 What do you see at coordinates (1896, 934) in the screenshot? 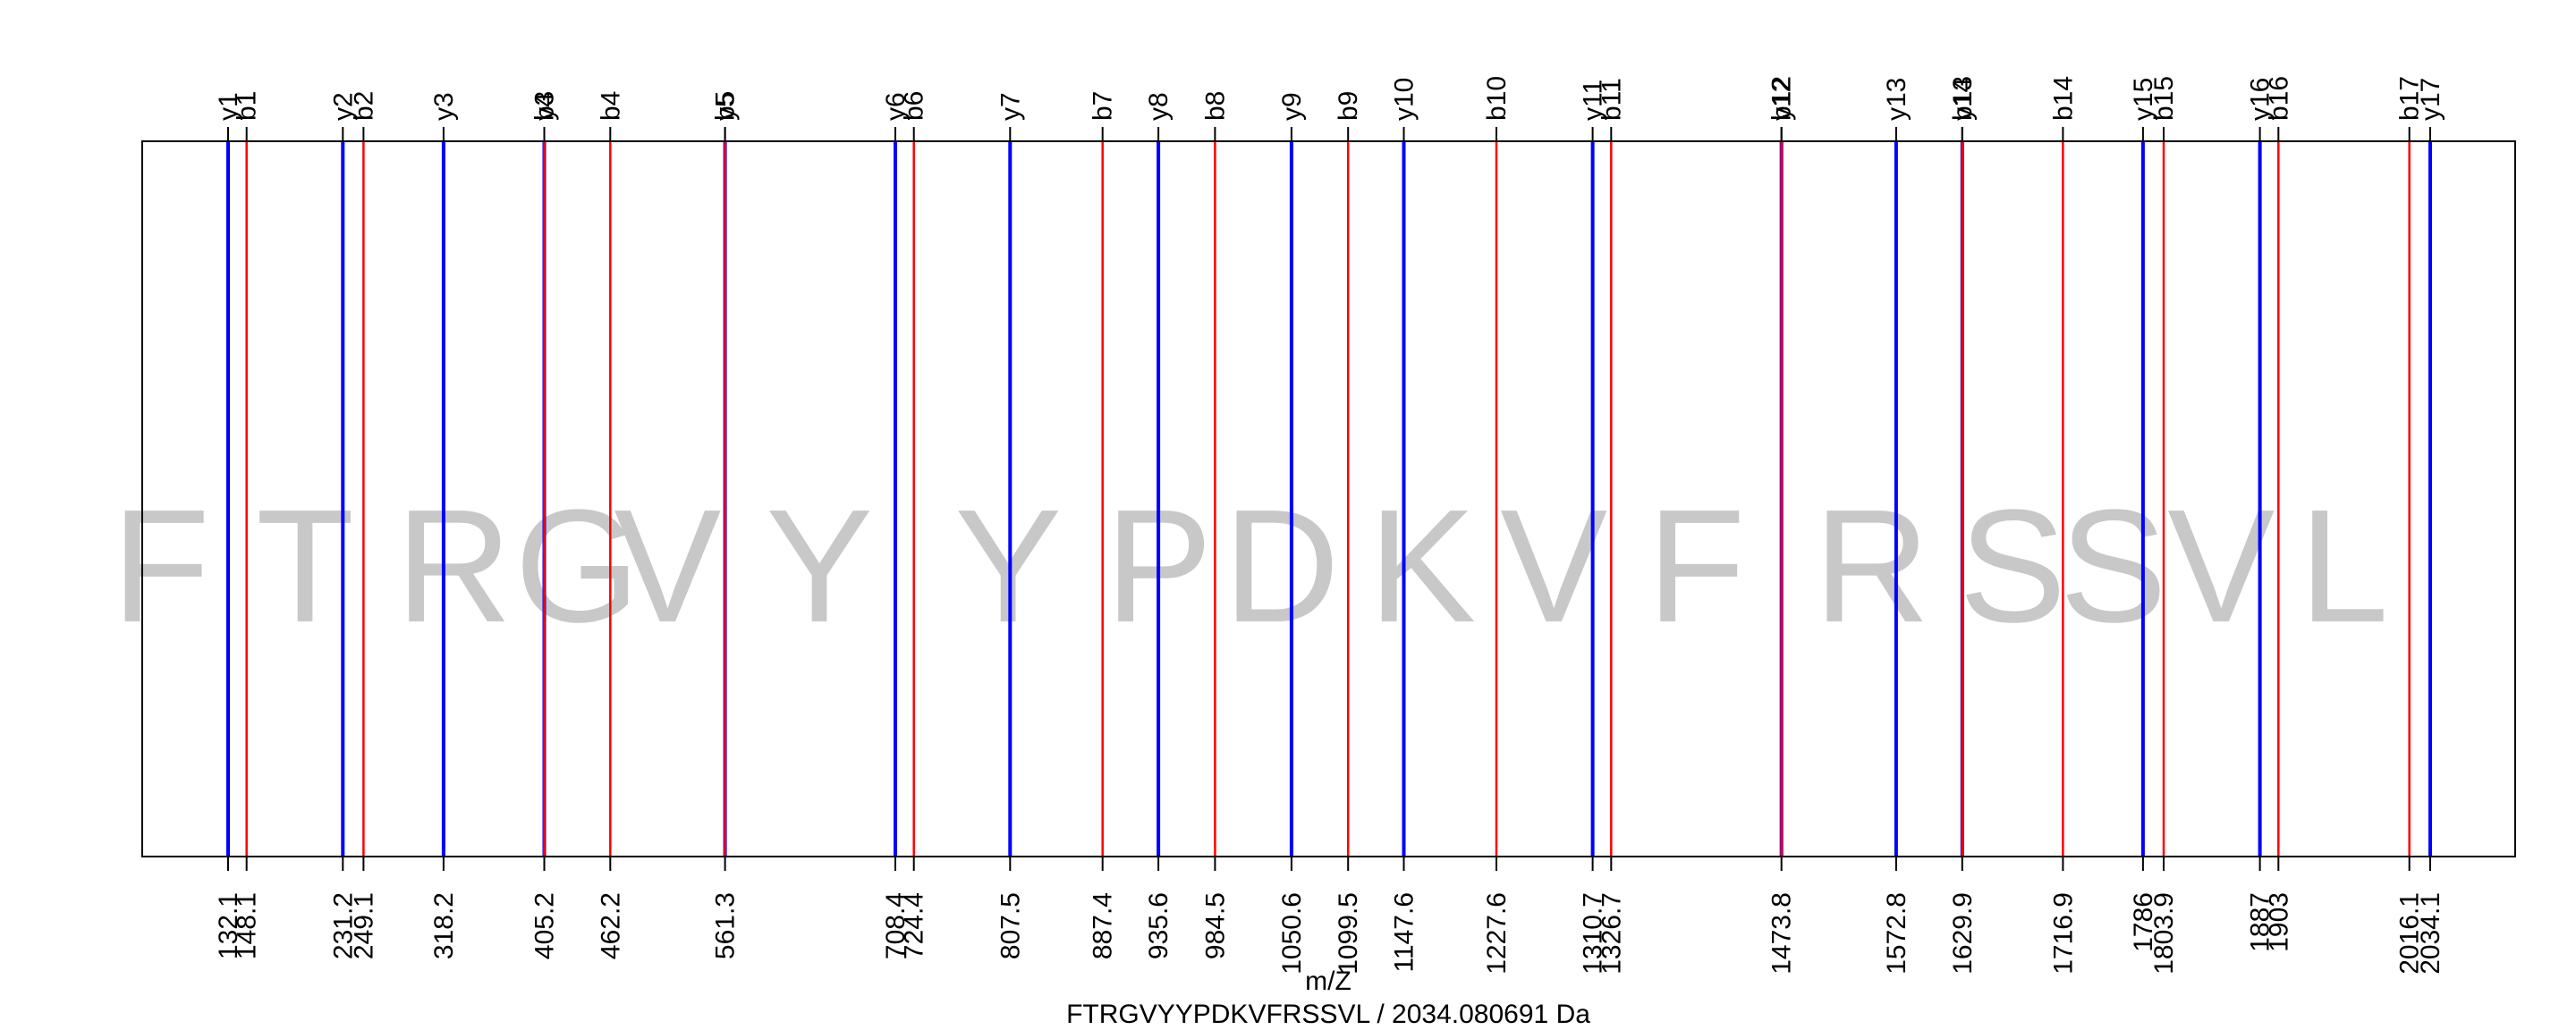
I see `mz-tick-label: 1572.8` at bounding box center [1896, 934].